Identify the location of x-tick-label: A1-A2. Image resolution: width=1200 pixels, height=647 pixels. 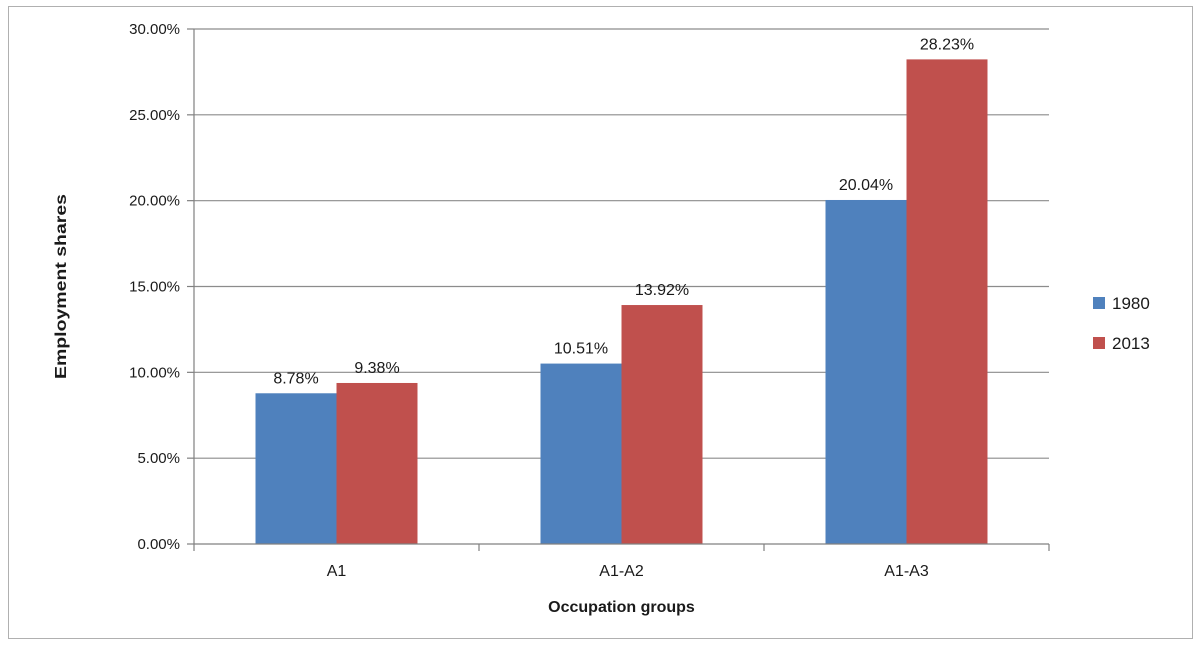
(621, 571).